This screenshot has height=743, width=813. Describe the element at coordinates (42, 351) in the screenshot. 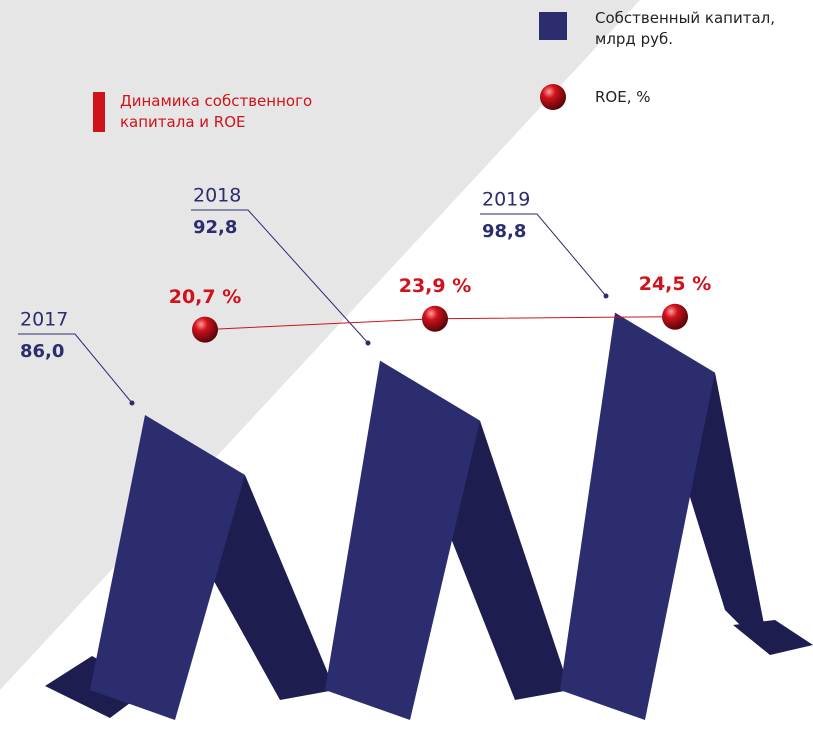

I see `value-label: 86,0` at that location.